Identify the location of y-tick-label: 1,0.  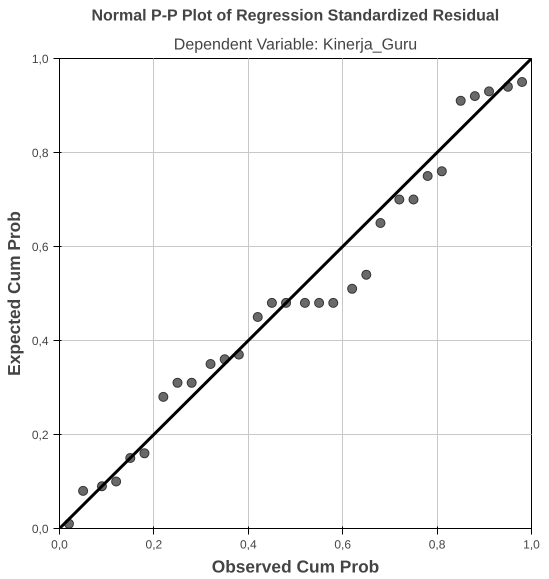
(40, 59).